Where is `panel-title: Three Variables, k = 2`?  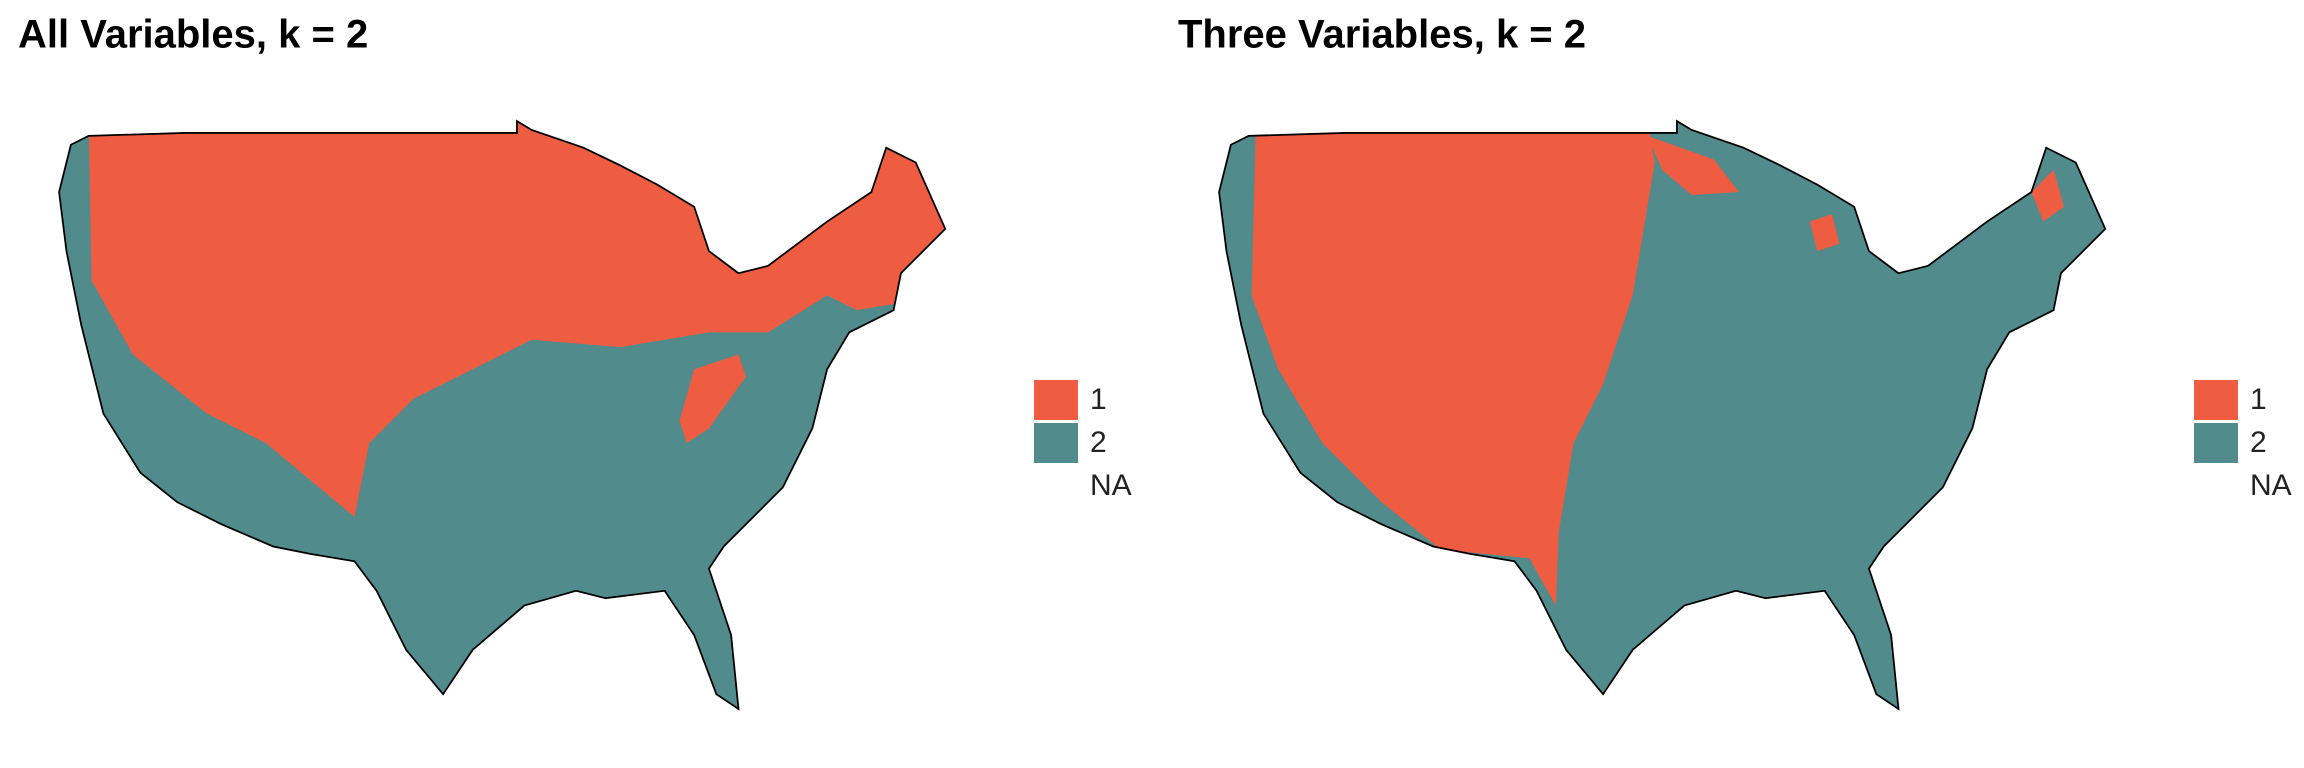
panel-title: Three Variables, k = 2 is located at coordinates (1382, 35).